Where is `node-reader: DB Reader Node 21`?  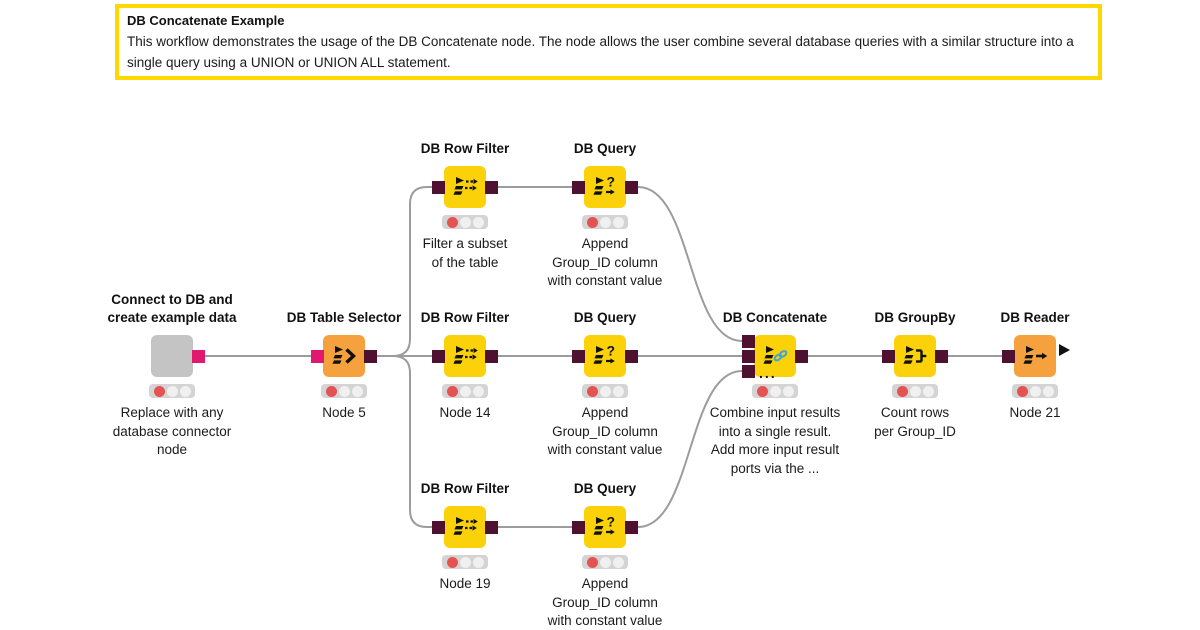 node-reader: DB Reader Node 21 is located at coordinates (1035, 365).